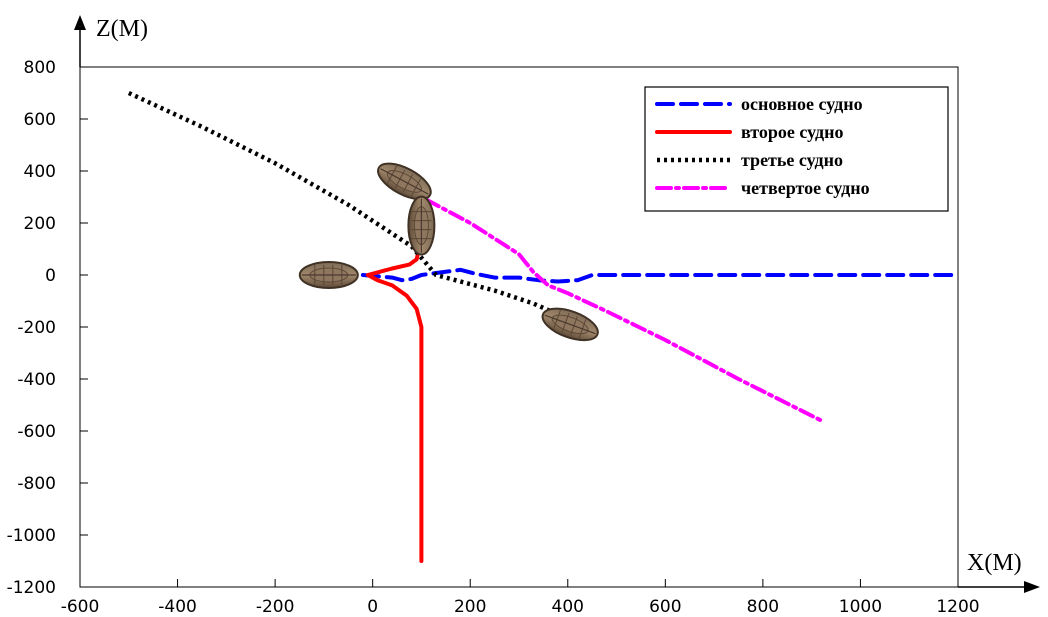 The height and width of the screenshot is (617, 1048). Describe the element at coordinates (568, 607) in the screenshot. I see `x-tick-label: 400` at that location.